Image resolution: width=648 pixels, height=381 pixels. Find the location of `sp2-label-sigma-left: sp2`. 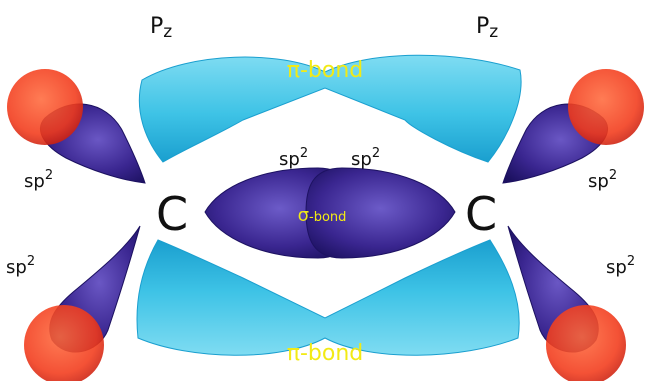

sp2-label-sigma-left: sp2 is located at coordinates (293, 158).